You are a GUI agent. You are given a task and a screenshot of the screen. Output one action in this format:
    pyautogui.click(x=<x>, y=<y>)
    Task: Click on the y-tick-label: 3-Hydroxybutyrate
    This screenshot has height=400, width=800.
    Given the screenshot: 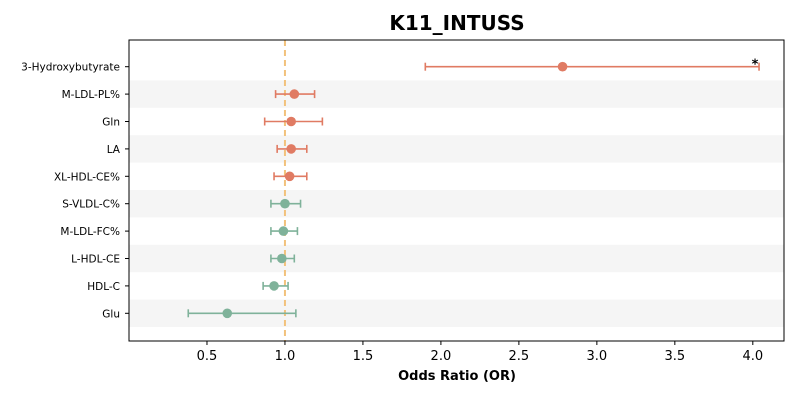 What is the action you would take?
    pyautogui.click(x=70, y=68)
    